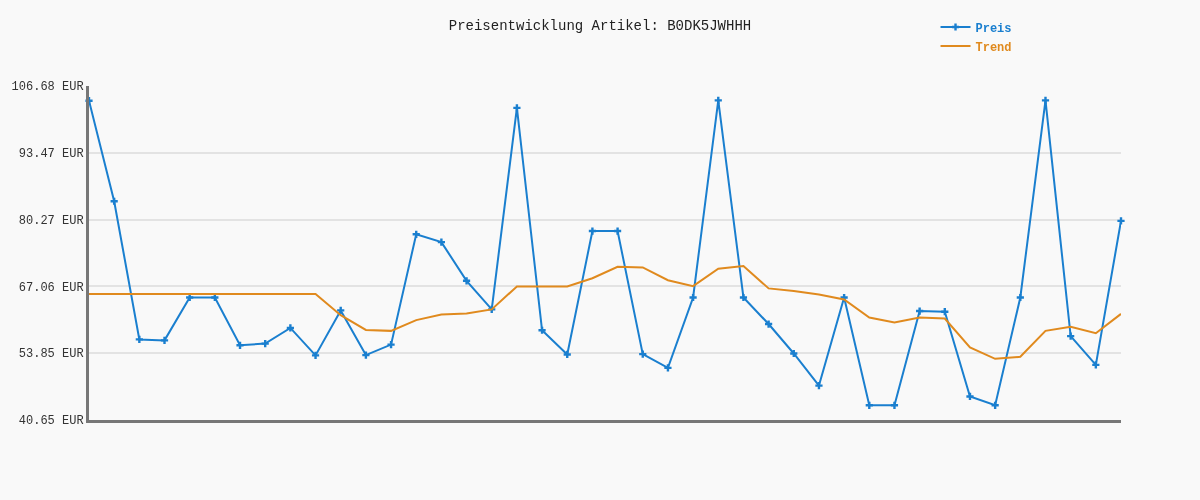 The height and width of the screenshot is (500, 1200). What do you see at coordinates (993, 47) in the screenshot?
I see `legend-label: Trend` at bounding box center [993, 47].